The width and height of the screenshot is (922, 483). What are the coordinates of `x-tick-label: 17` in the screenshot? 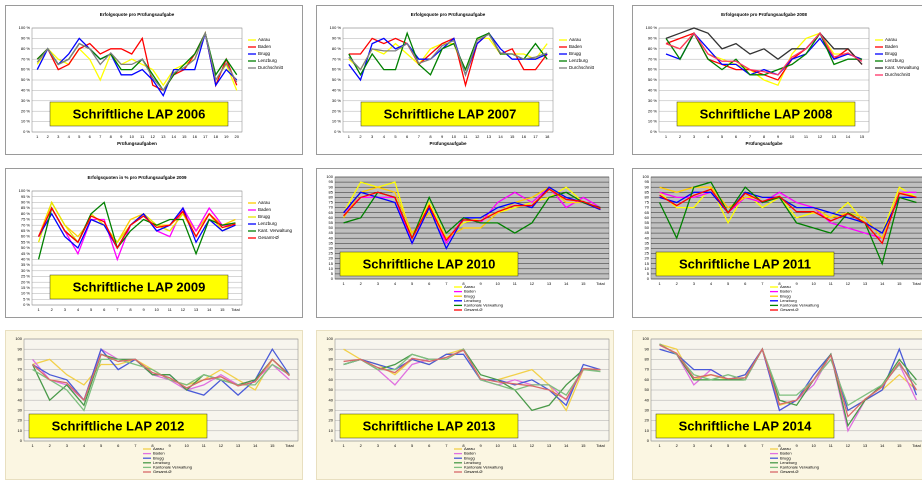 It's located at (205, 136).